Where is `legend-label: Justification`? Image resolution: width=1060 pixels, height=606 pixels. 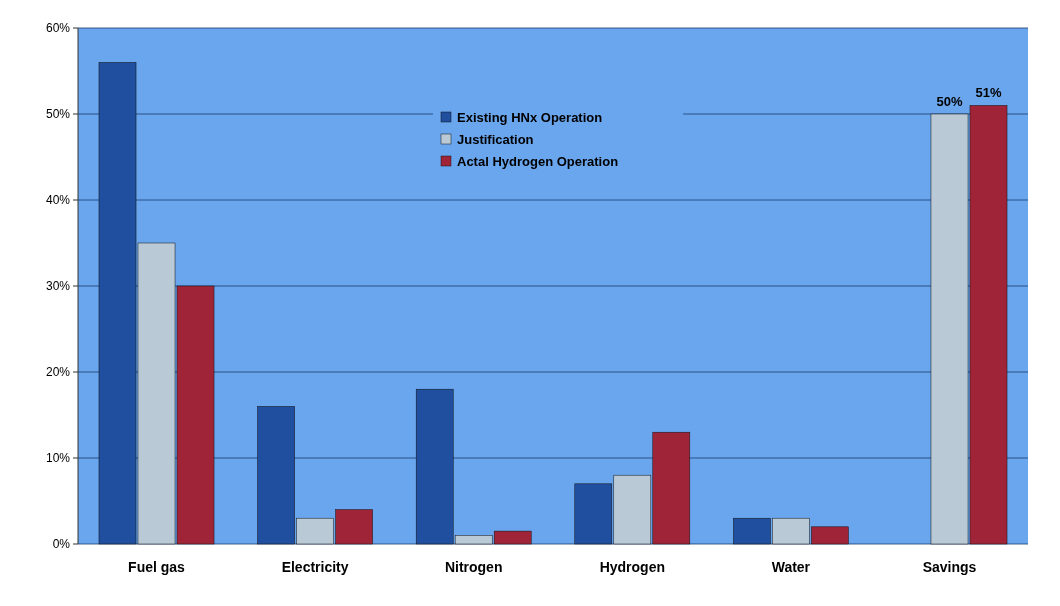
legend-label: Justification is located at coordinates (495, 139).